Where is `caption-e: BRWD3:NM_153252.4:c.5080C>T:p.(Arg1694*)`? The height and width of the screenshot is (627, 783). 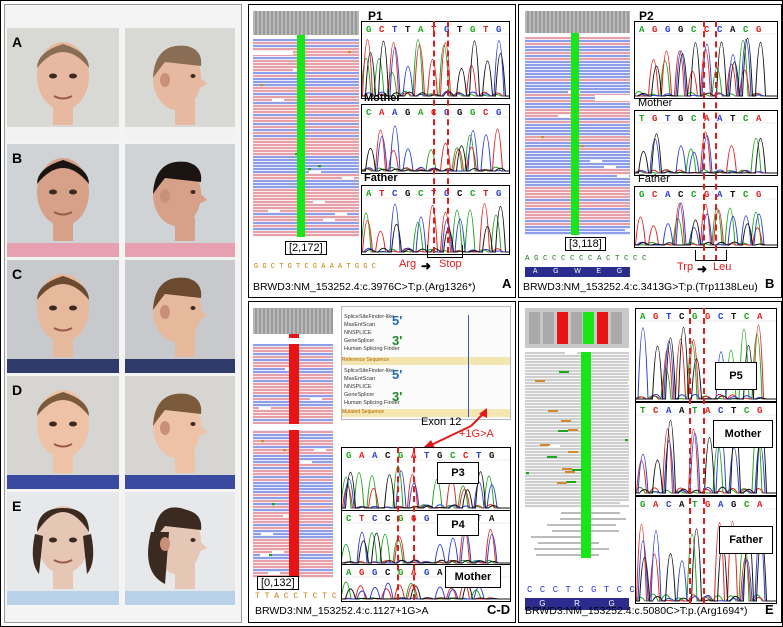
caption-e: BRWD3:NM_153252.4:c.5080C>T:p.(Arg1694*) is located at coordinates (636, 611).